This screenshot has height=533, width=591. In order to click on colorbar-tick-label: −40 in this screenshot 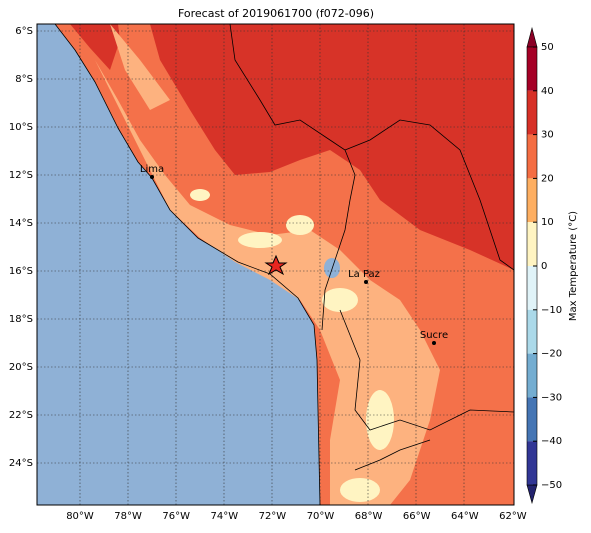, I will do `click(551, 441)`.